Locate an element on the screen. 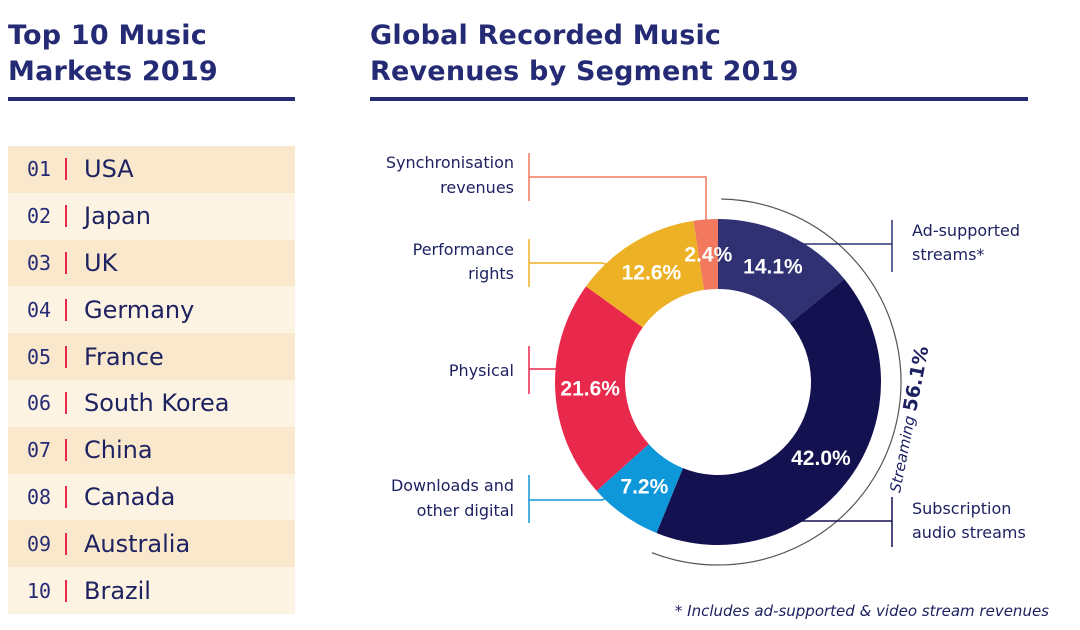 This screenshot has width=1080, height=630. markets-title: Top 10 Music Markets 2019 is located at coordinates (113, 54).